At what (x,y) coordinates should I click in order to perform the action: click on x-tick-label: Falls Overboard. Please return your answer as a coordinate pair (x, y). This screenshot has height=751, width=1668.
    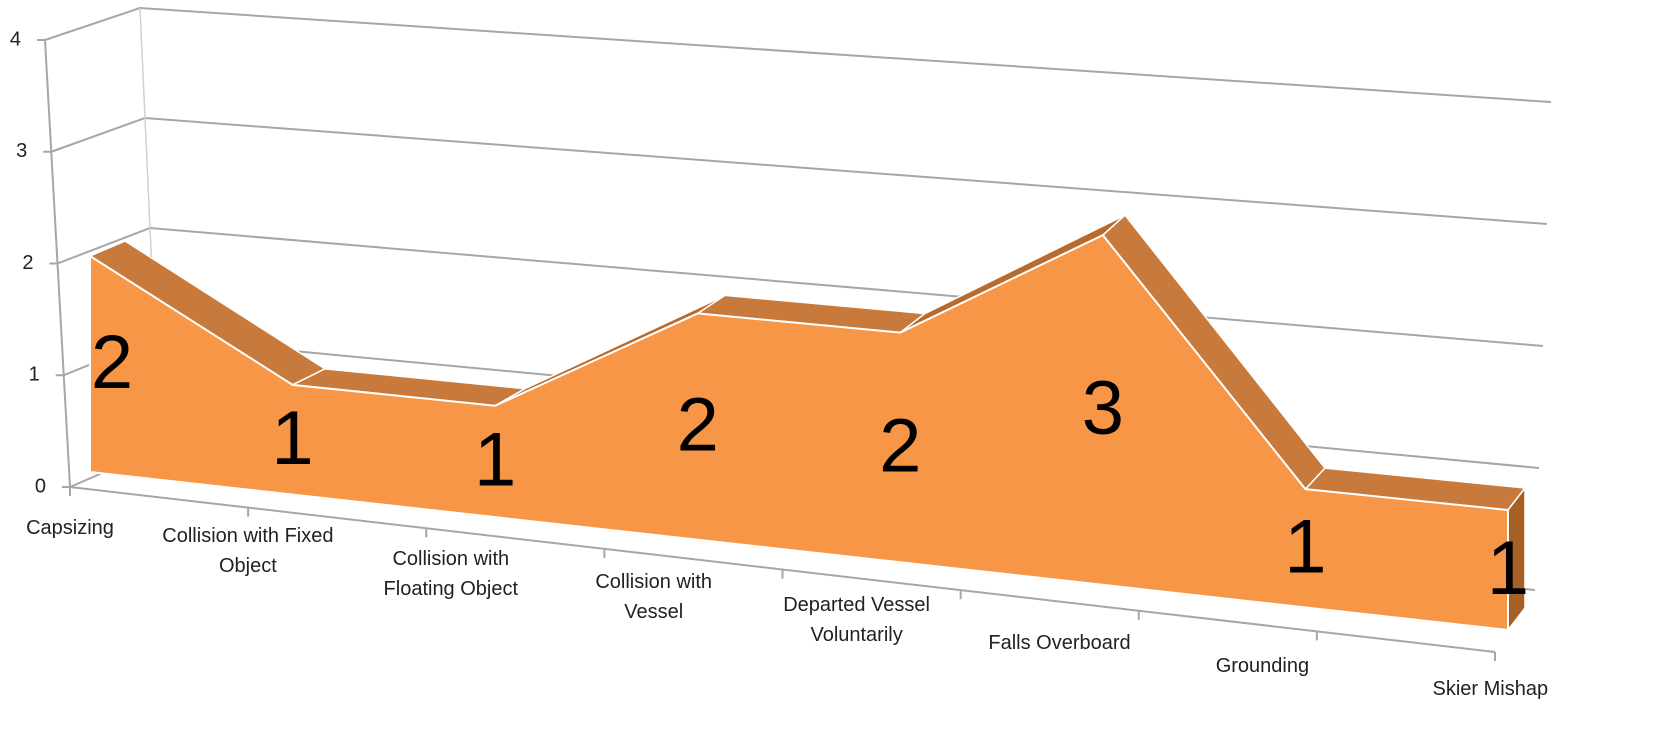
    Looking at the image, I should click on (1059, 643).